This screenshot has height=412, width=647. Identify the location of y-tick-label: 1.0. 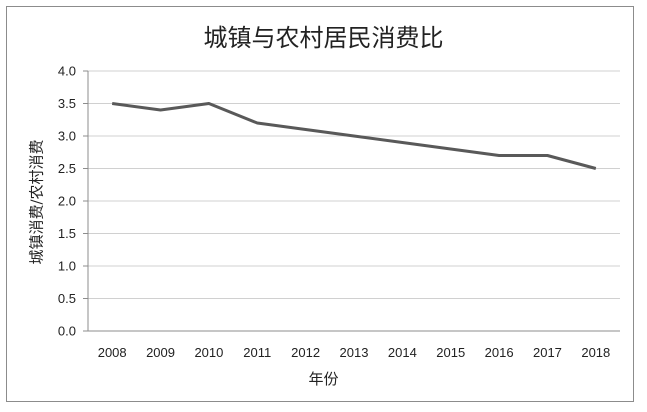
(67, 266).